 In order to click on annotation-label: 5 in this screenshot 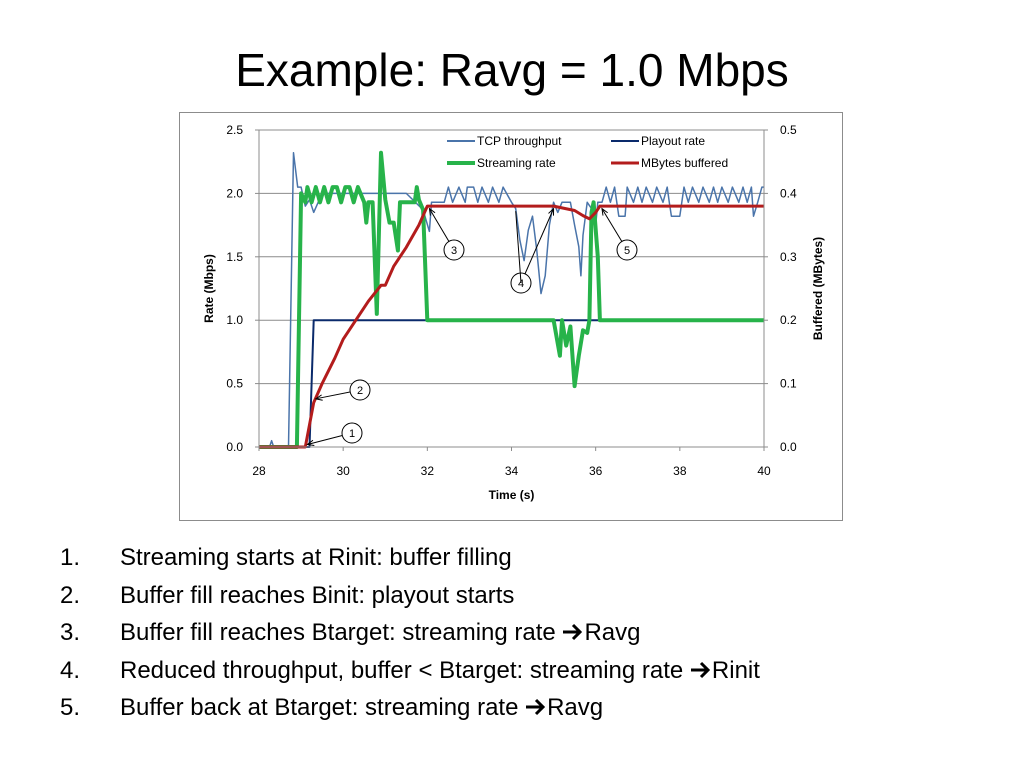, I will do `click(627, 251)`.